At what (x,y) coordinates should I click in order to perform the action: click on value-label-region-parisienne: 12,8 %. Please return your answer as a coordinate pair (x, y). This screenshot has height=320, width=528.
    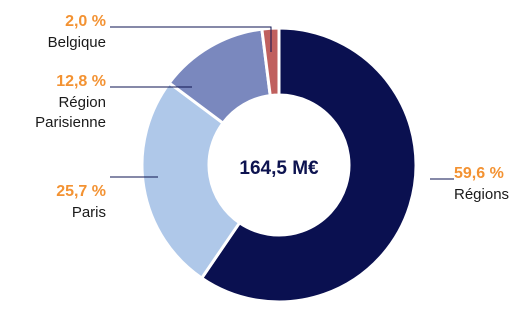
    Looking at the image, I should click on (81, 81).